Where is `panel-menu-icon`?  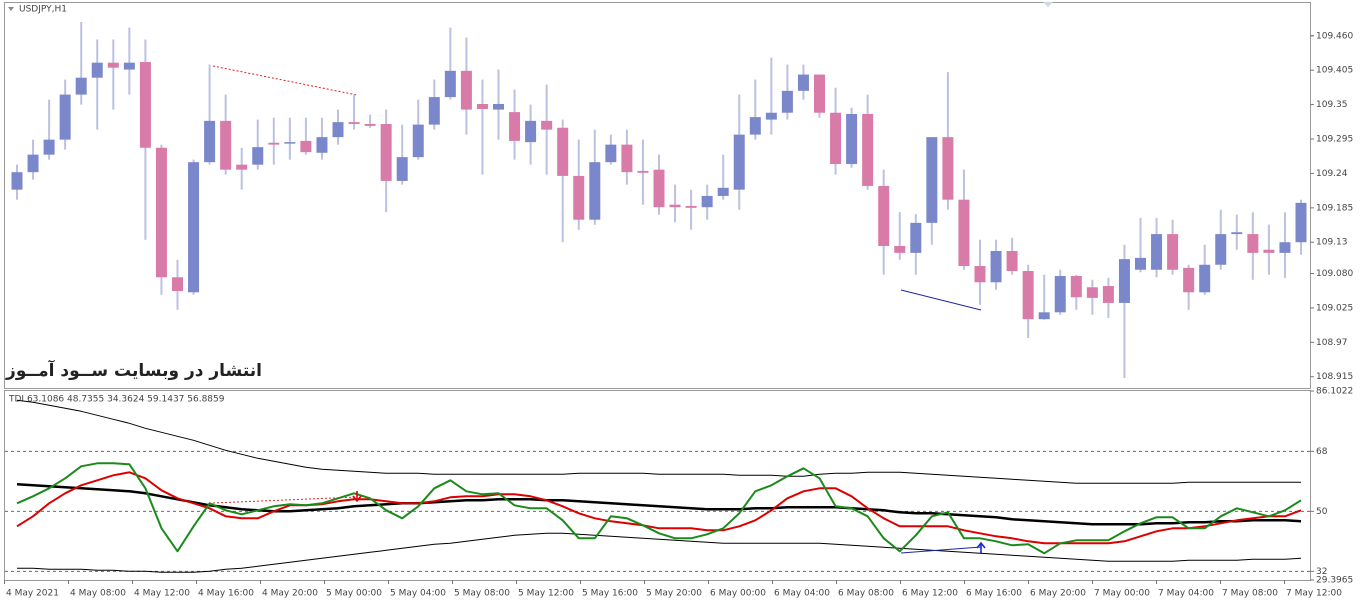
panel-menu-icon is located at coordinates (11, 9).